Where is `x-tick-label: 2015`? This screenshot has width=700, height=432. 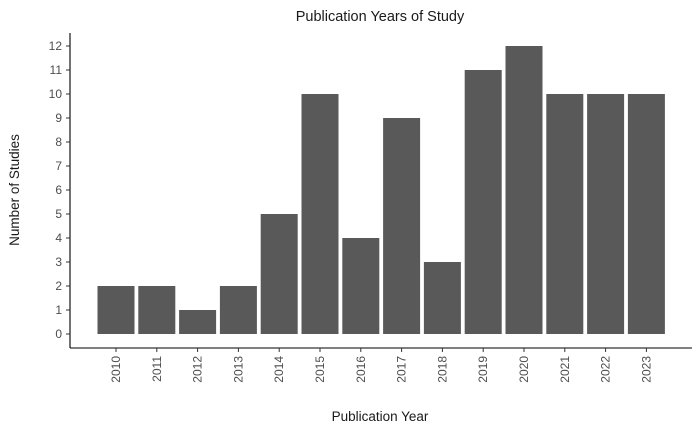 x-tick-label: 2015 is located at coordinates (320, 369).